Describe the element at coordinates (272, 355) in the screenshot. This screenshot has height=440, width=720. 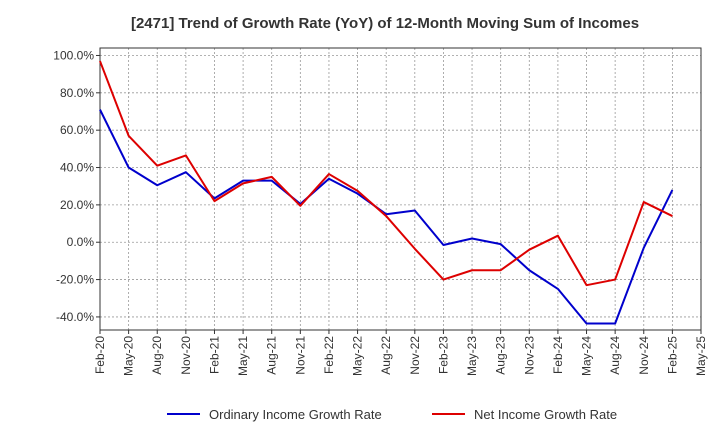
I see `x-tick-label: Aug-21` at that location.